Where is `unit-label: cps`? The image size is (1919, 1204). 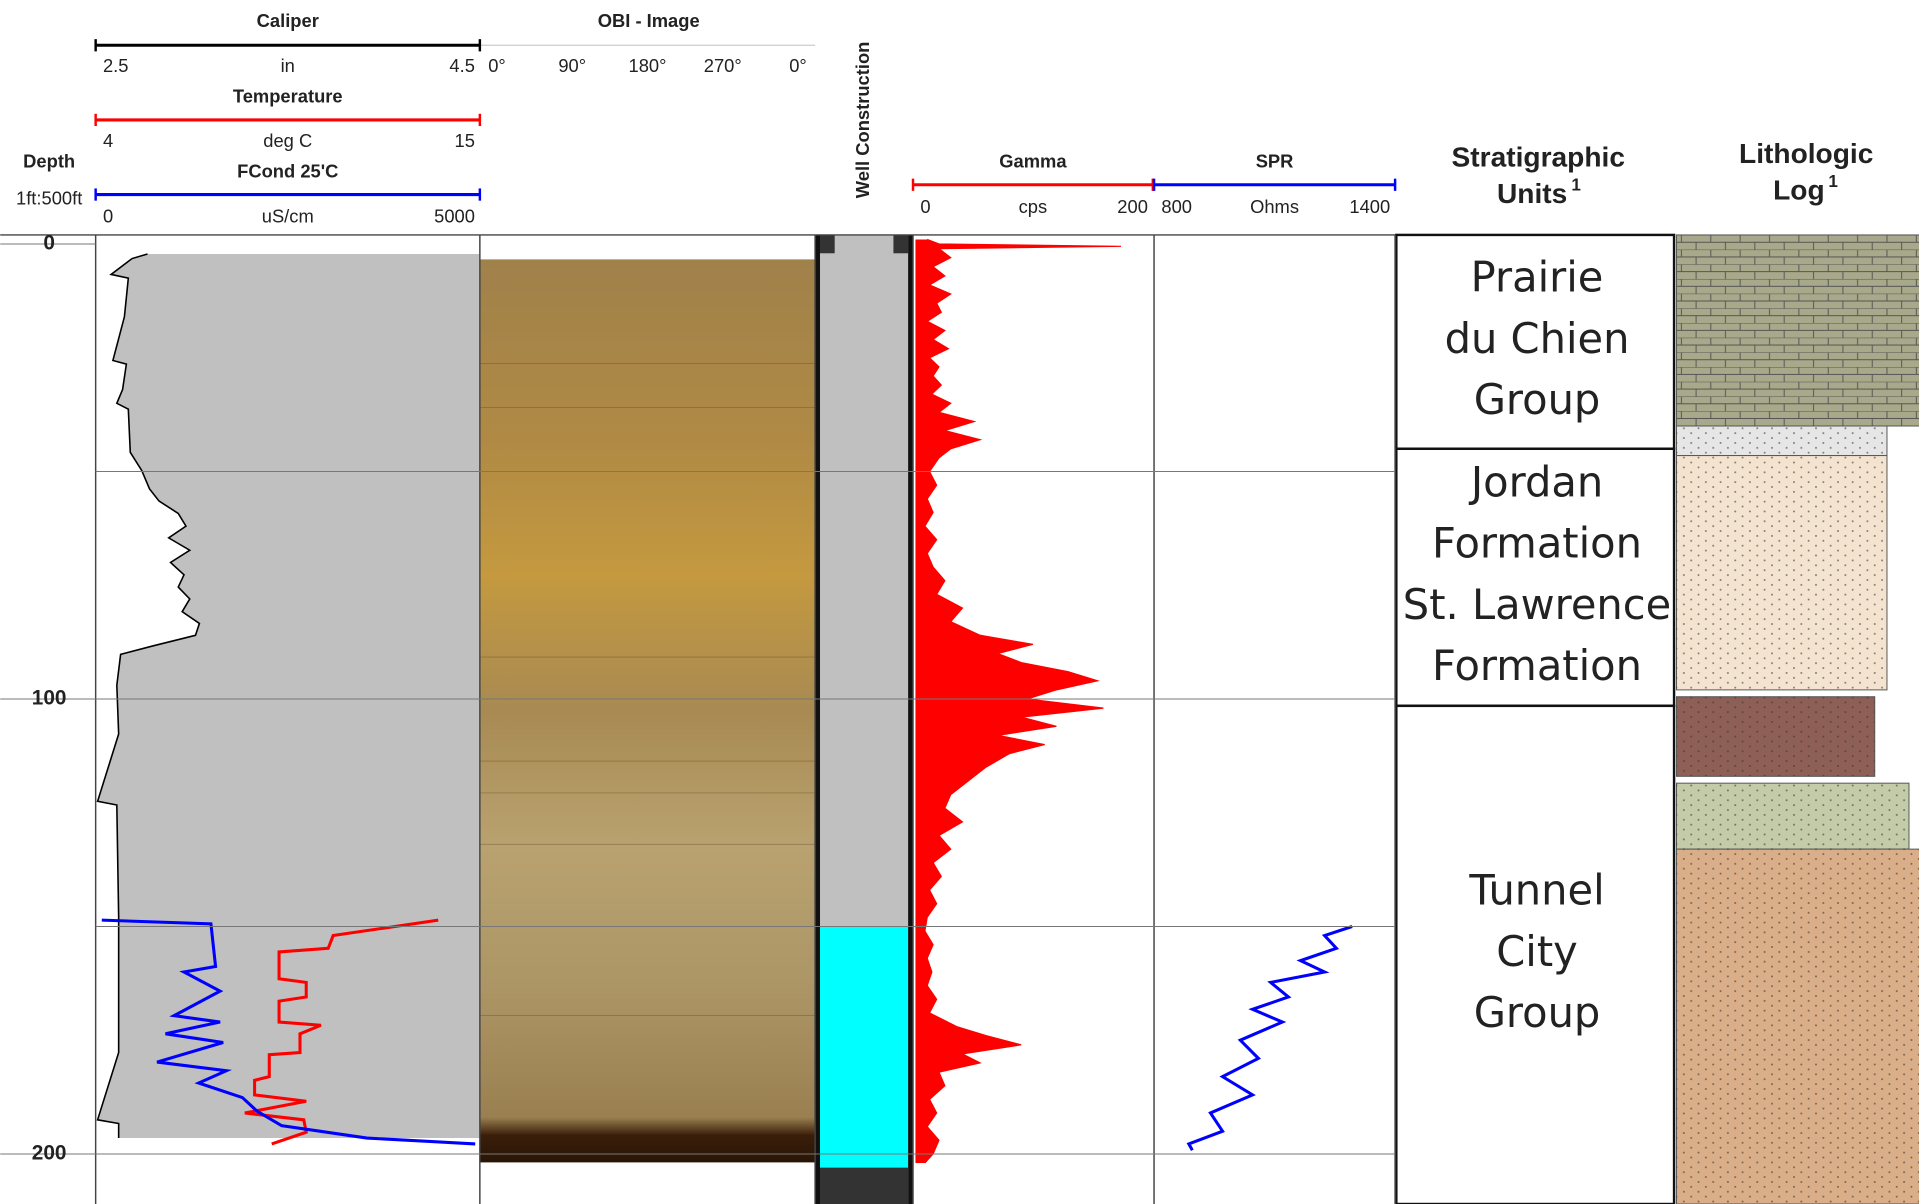 unit-label: cps is located at coordinates (1033, 206).